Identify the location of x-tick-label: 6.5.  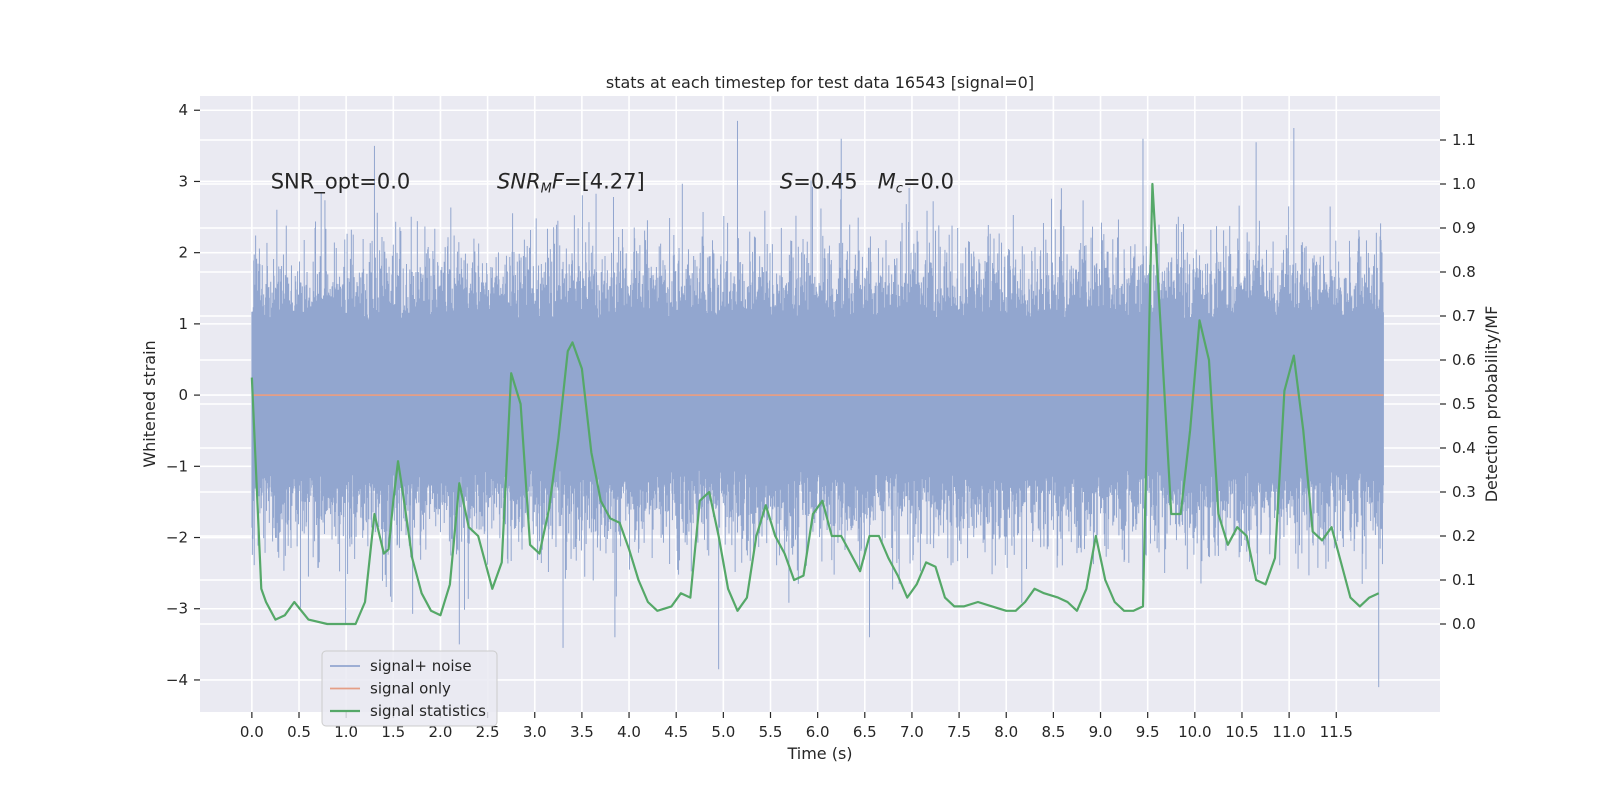
(865, 732).